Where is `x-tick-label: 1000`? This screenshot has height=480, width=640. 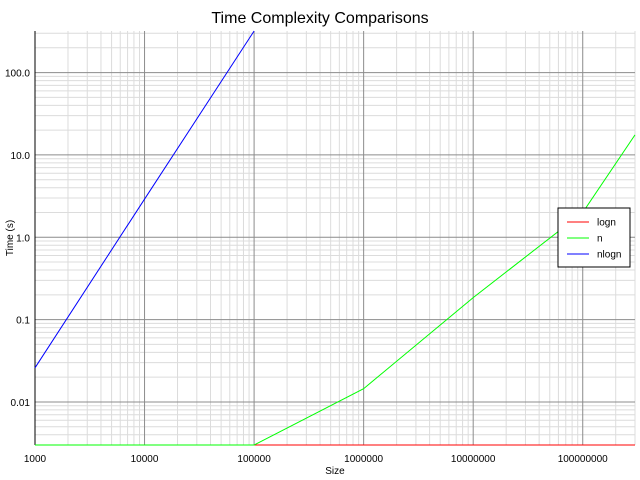
x-tick-label: 1000 is located at coordinates (35, 459).